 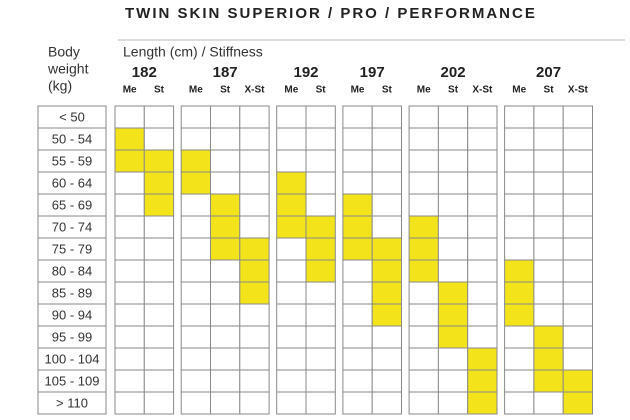 I want to click on row-header: weight, so click(x=68, y=69).